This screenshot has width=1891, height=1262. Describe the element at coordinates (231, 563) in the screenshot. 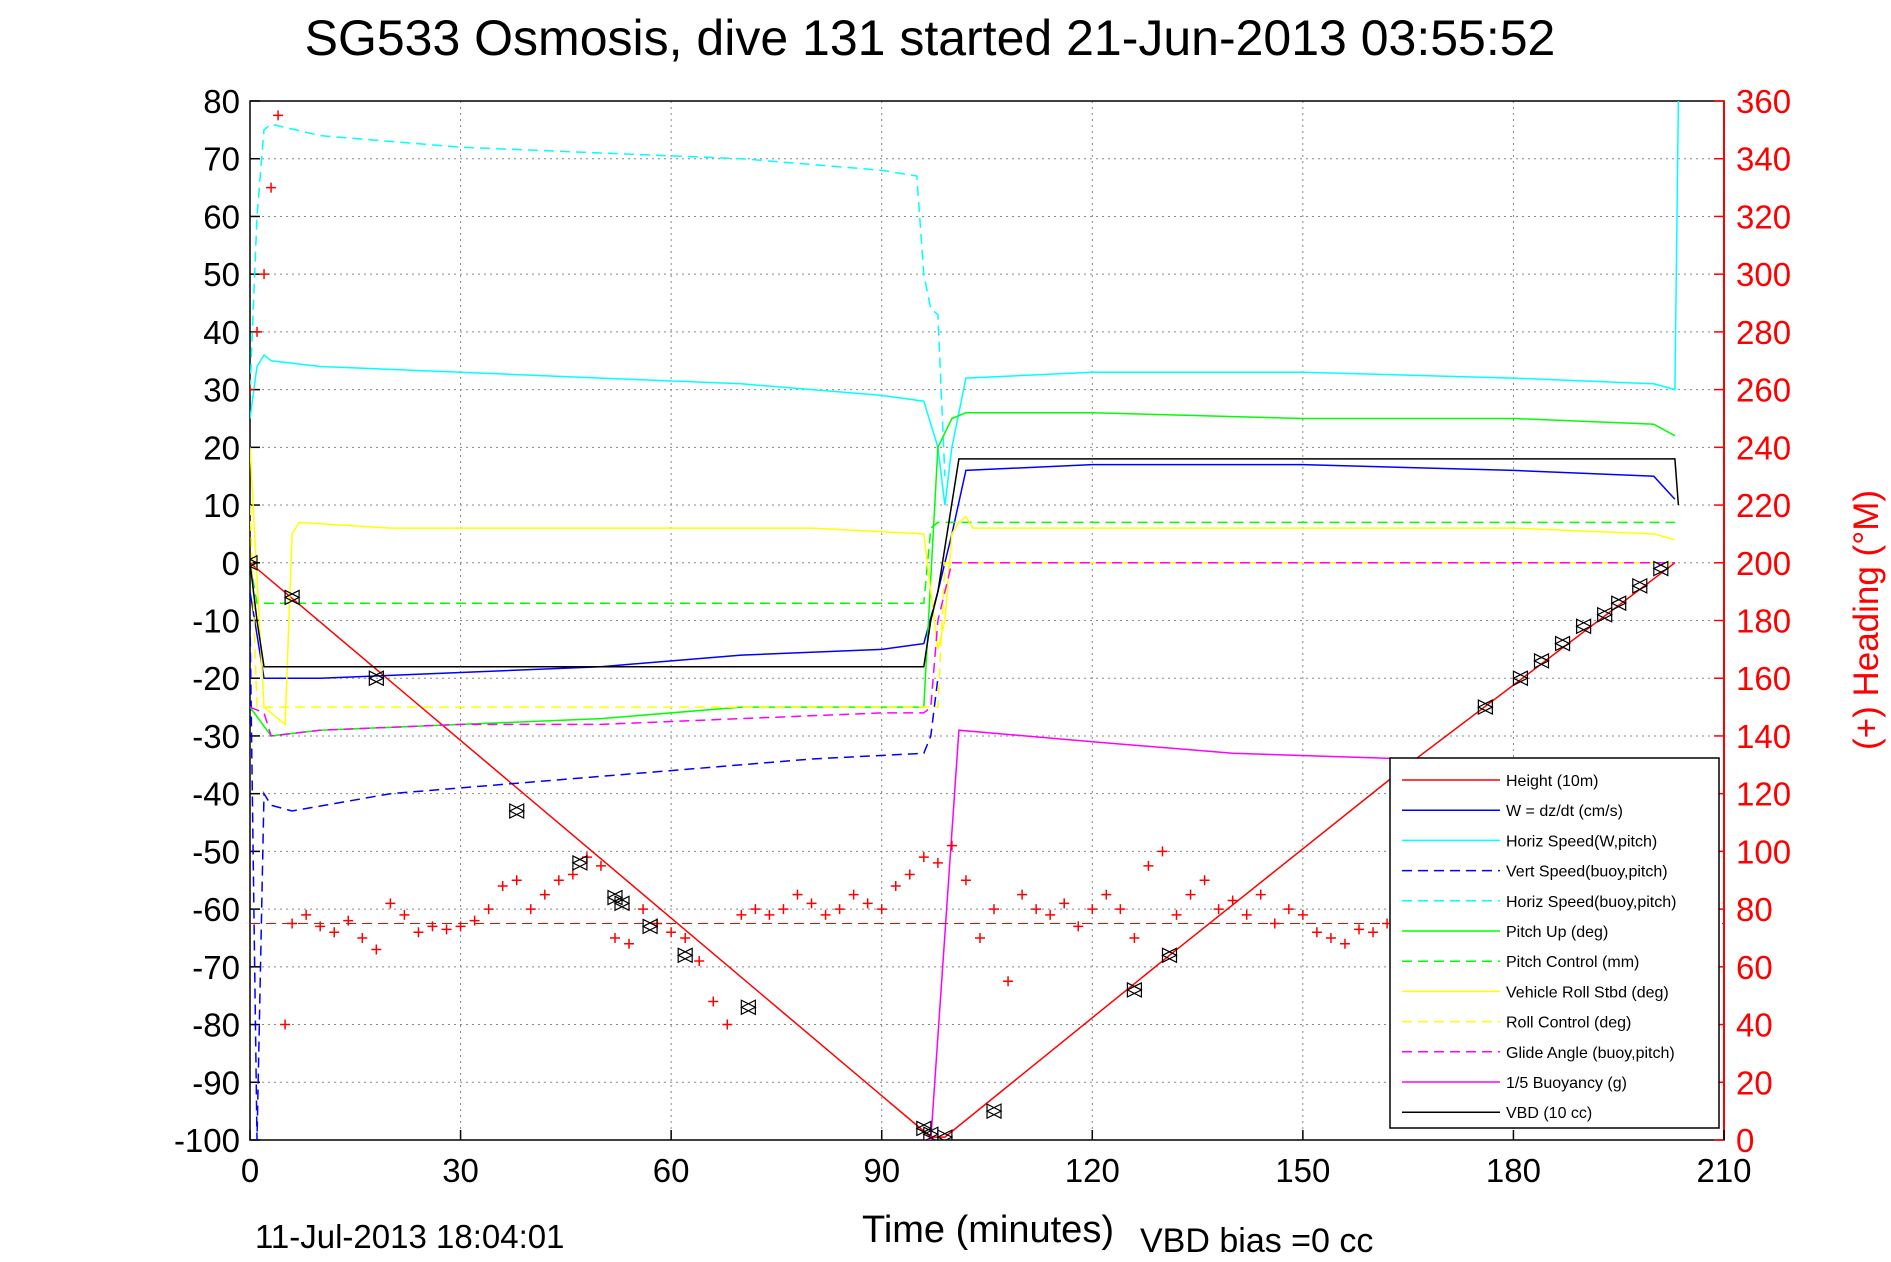

I see `y-tick-label: 0` at that location.